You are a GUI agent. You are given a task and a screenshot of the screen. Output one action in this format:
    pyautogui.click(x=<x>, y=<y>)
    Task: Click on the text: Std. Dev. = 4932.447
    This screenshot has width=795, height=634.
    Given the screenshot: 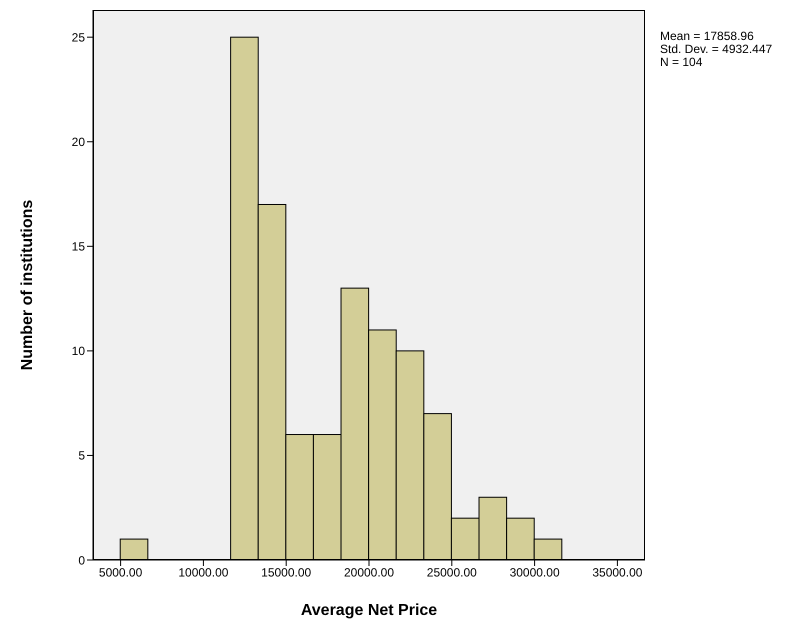 What is the action you would take?
    pyautogui.click(x=716, y=49)
    